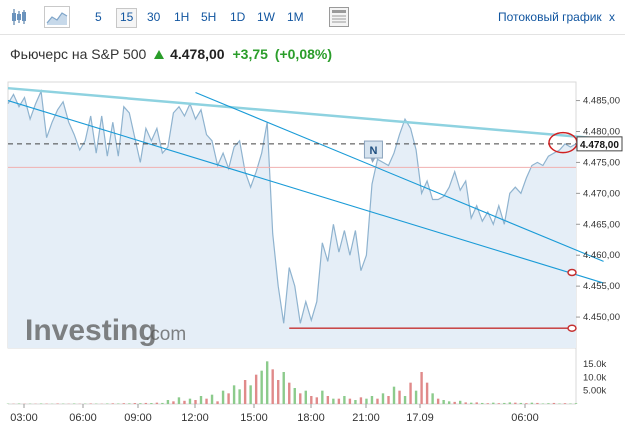 The image size is (625, 431). I want to click on y-tick-label: 4.470,00, so click(601, 193).